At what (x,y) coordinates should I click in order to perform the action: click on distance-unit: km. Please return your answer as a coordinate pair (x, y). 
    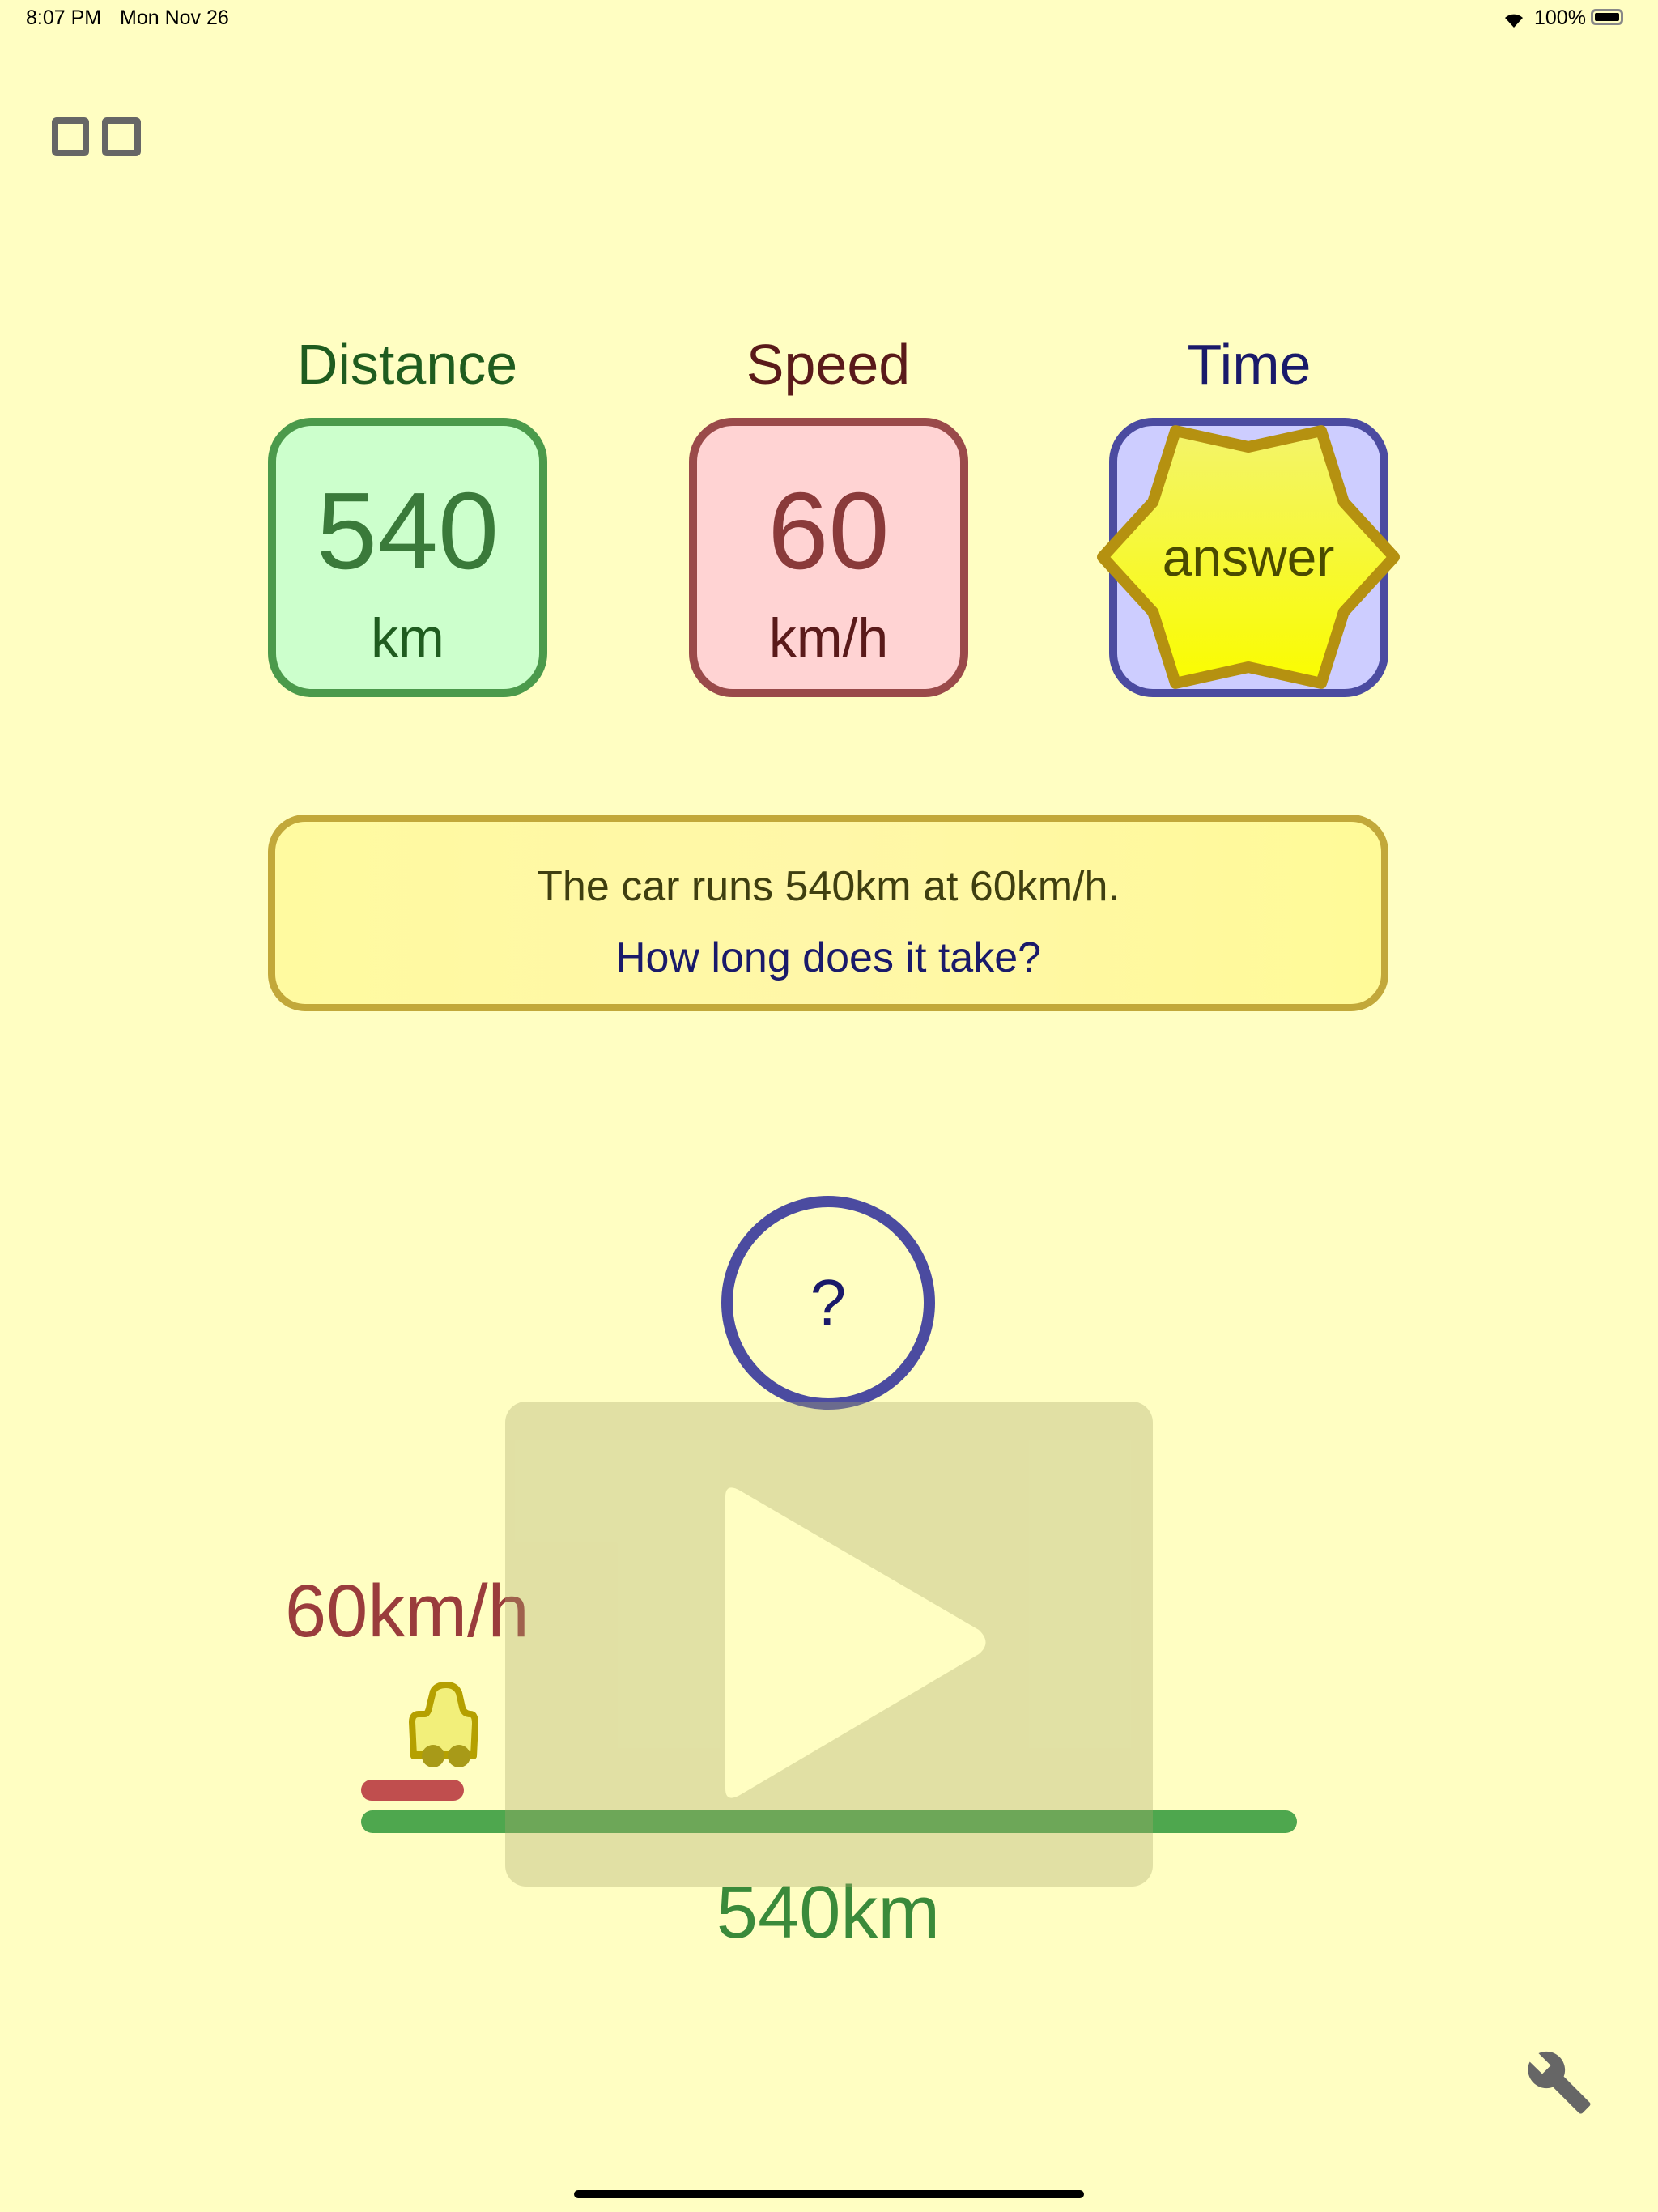
    Looking at the image, I should click on (407, 638).